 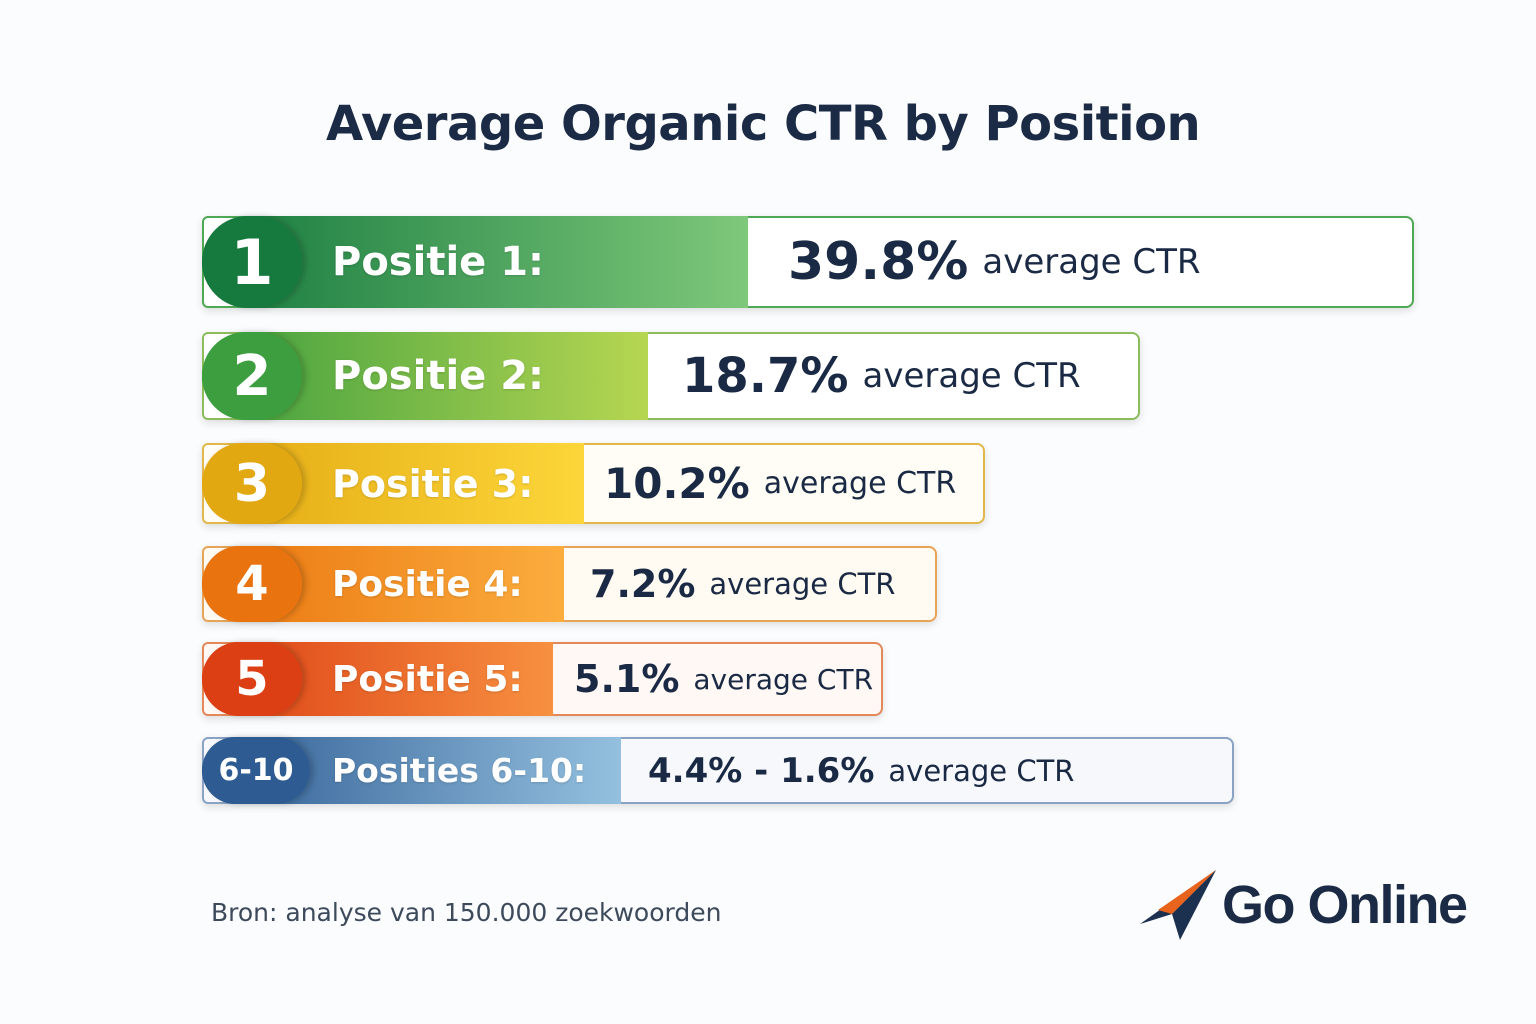 I want to click on data-label: 39.8% average CTR, so click(x=994, y=262).